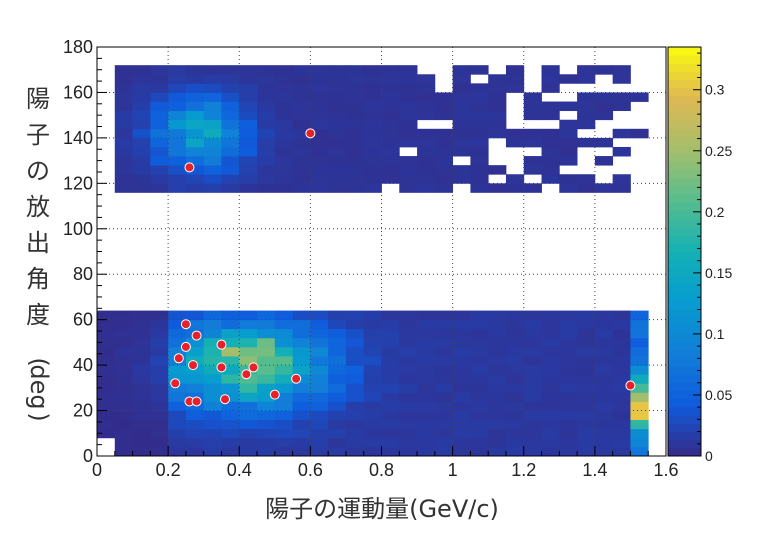  Describe the element at coordinates (83, 274) in the screenshot. I see `y-tick-label: 80` at that location.